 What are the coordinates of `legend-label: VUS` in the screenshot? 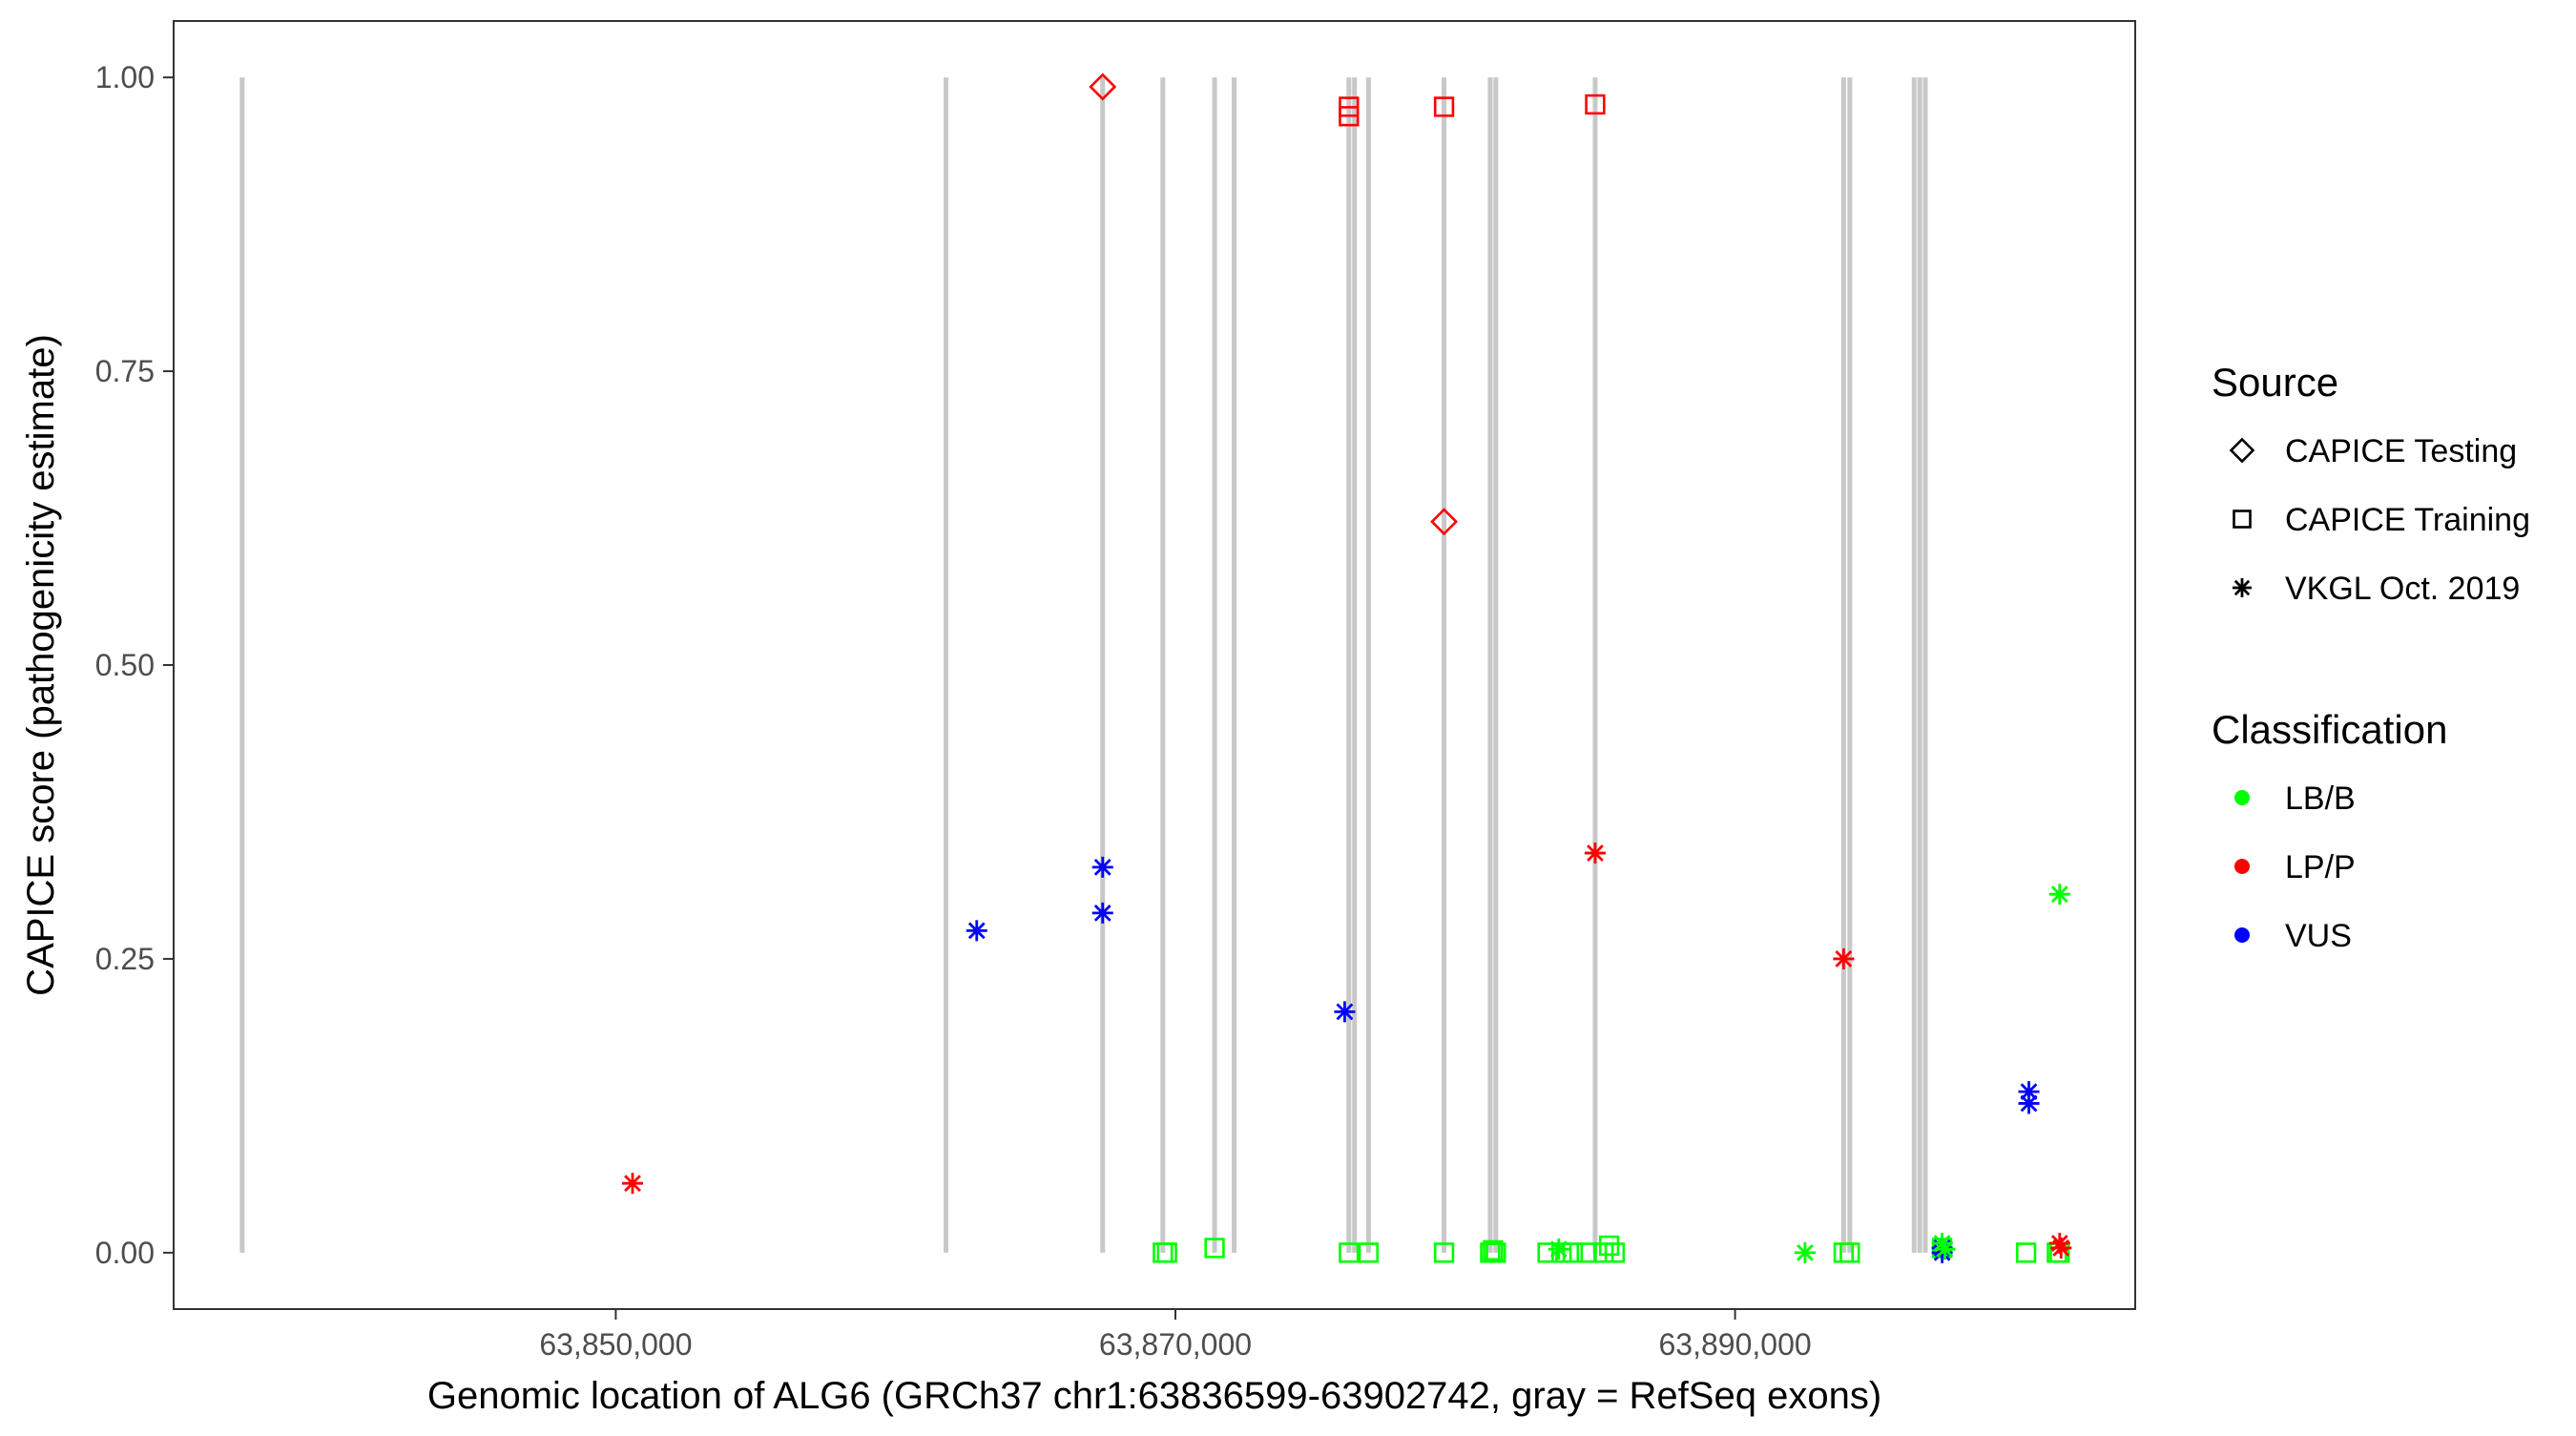 It's located at (2318, 936).